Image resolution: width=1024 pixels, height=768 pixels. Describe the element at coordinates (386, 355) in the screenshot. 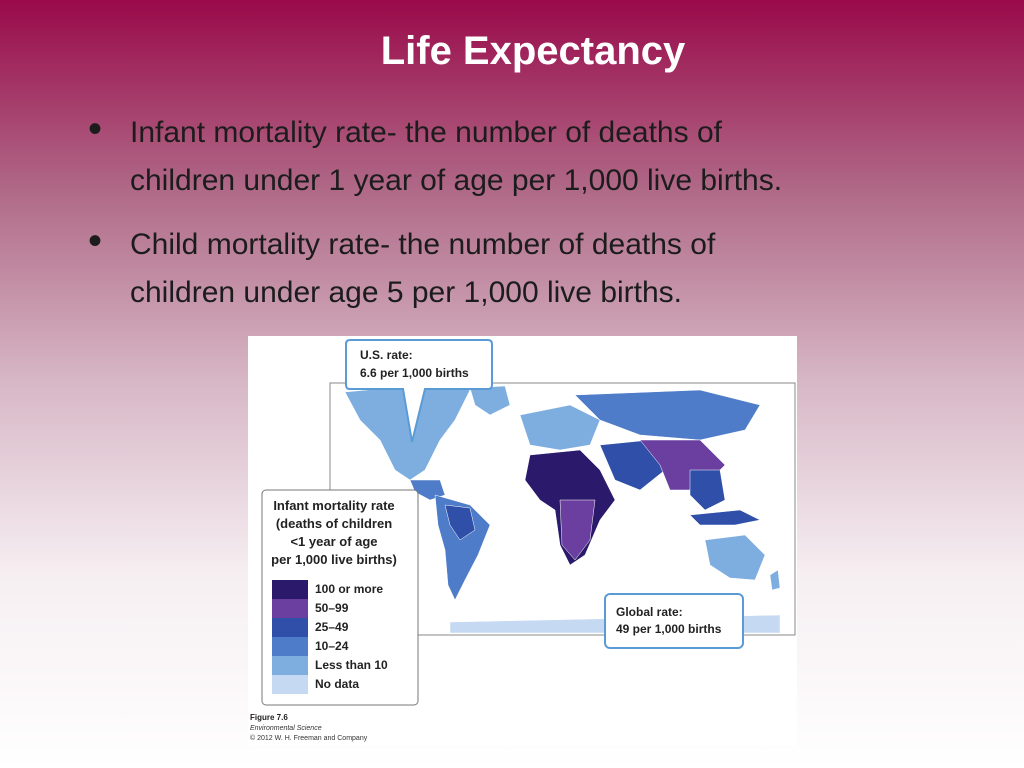

I see `callout-text: U.S. rate:` at that location.